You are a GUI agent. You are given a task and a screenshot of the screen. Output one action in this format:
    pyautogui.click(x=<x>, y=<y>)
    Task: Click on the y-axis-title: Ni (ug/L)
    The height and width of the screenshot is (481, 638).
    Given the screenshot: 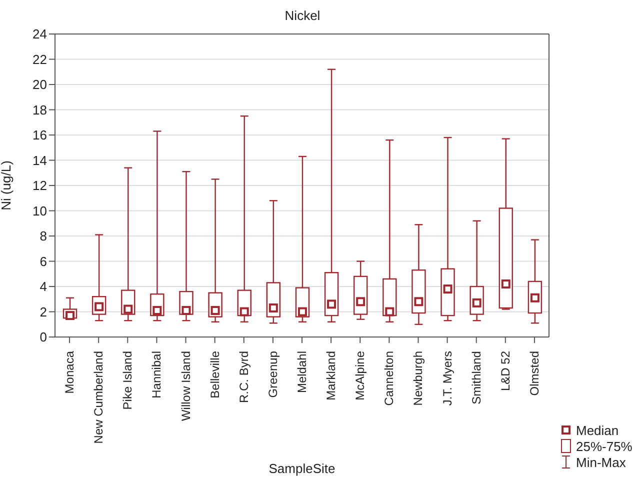 What is the action you would take?
    pyautogui.click(x=7, y=185)
    